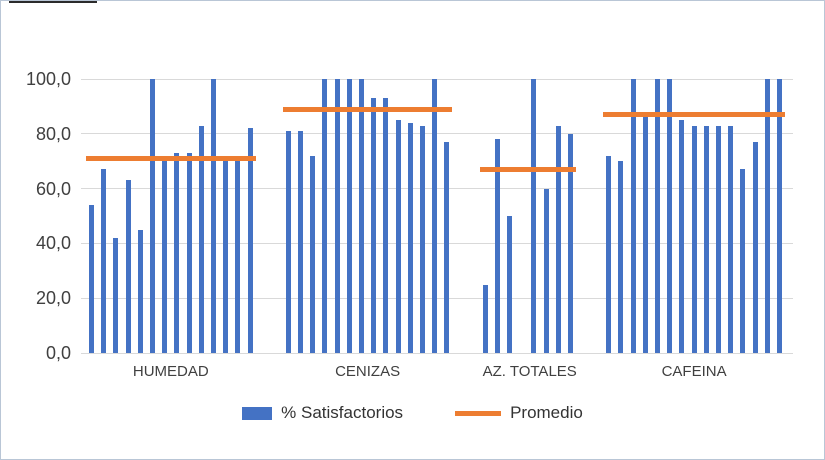  I want to click on legend-line-label: Promedio, so click(546, 412).